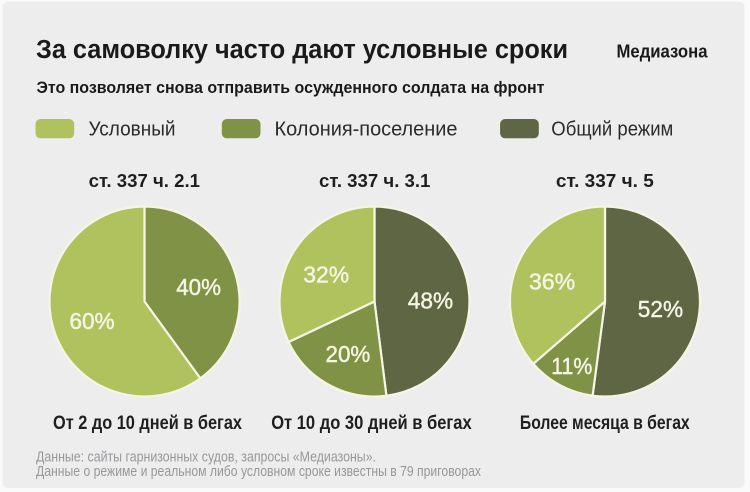 The image size is (750, 492). I want to click on svg-text: 20%, so click(348, 354).